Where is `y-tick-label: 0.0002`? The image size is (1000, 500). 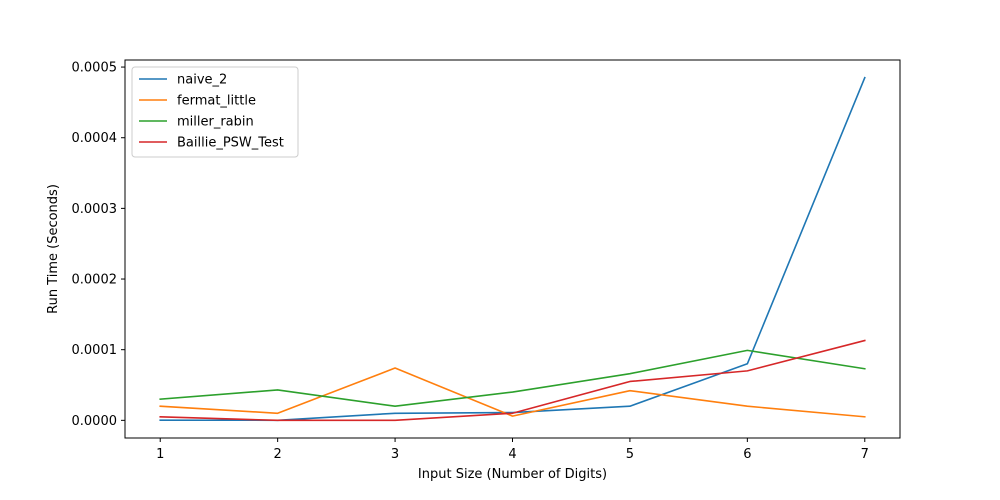 y-tick-label: 0.0002 is located at coordinates (95, 280).